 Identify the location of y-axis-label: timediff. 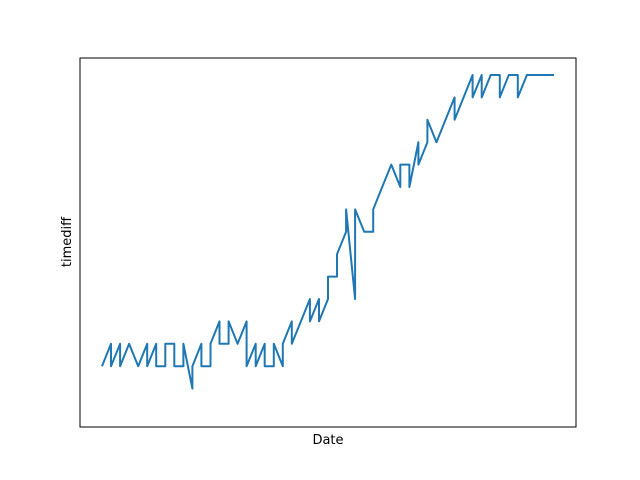
(67, 241).